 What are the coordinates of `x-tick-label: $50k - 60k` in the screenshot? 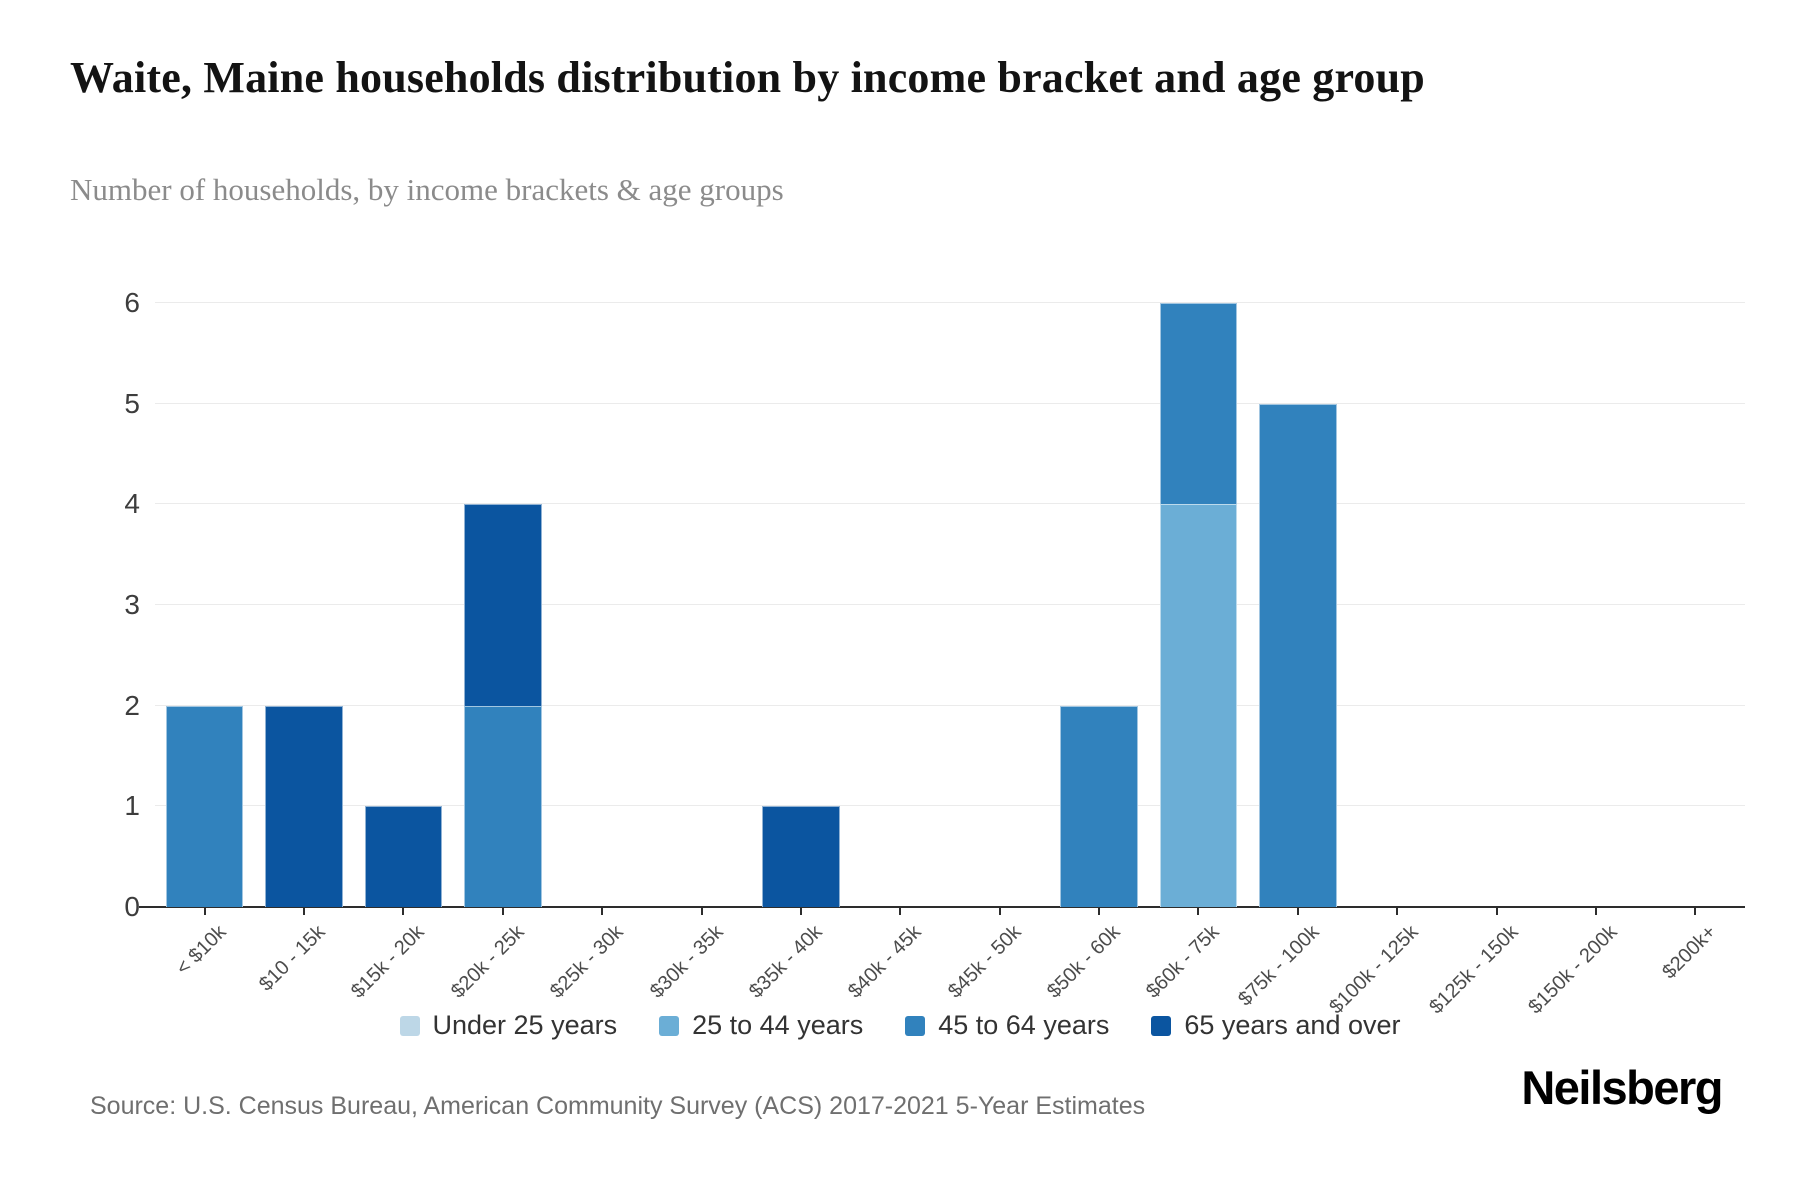 It's located at (1084, 962).